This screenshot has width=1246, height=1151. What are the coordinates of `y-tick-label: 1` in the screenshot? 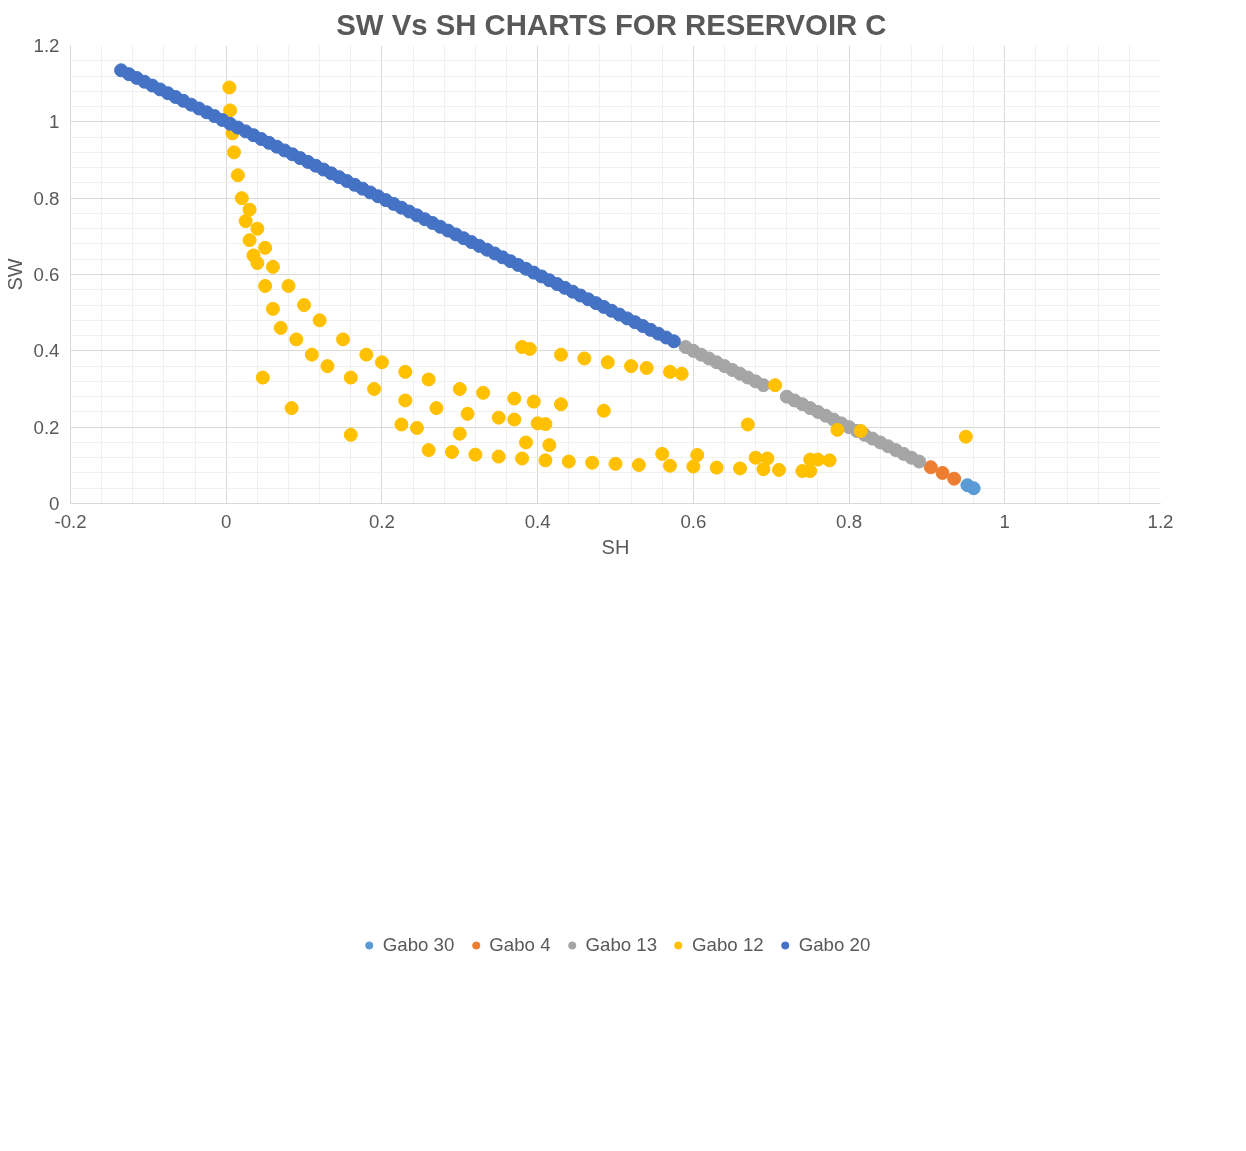 It's located at (54, 122).